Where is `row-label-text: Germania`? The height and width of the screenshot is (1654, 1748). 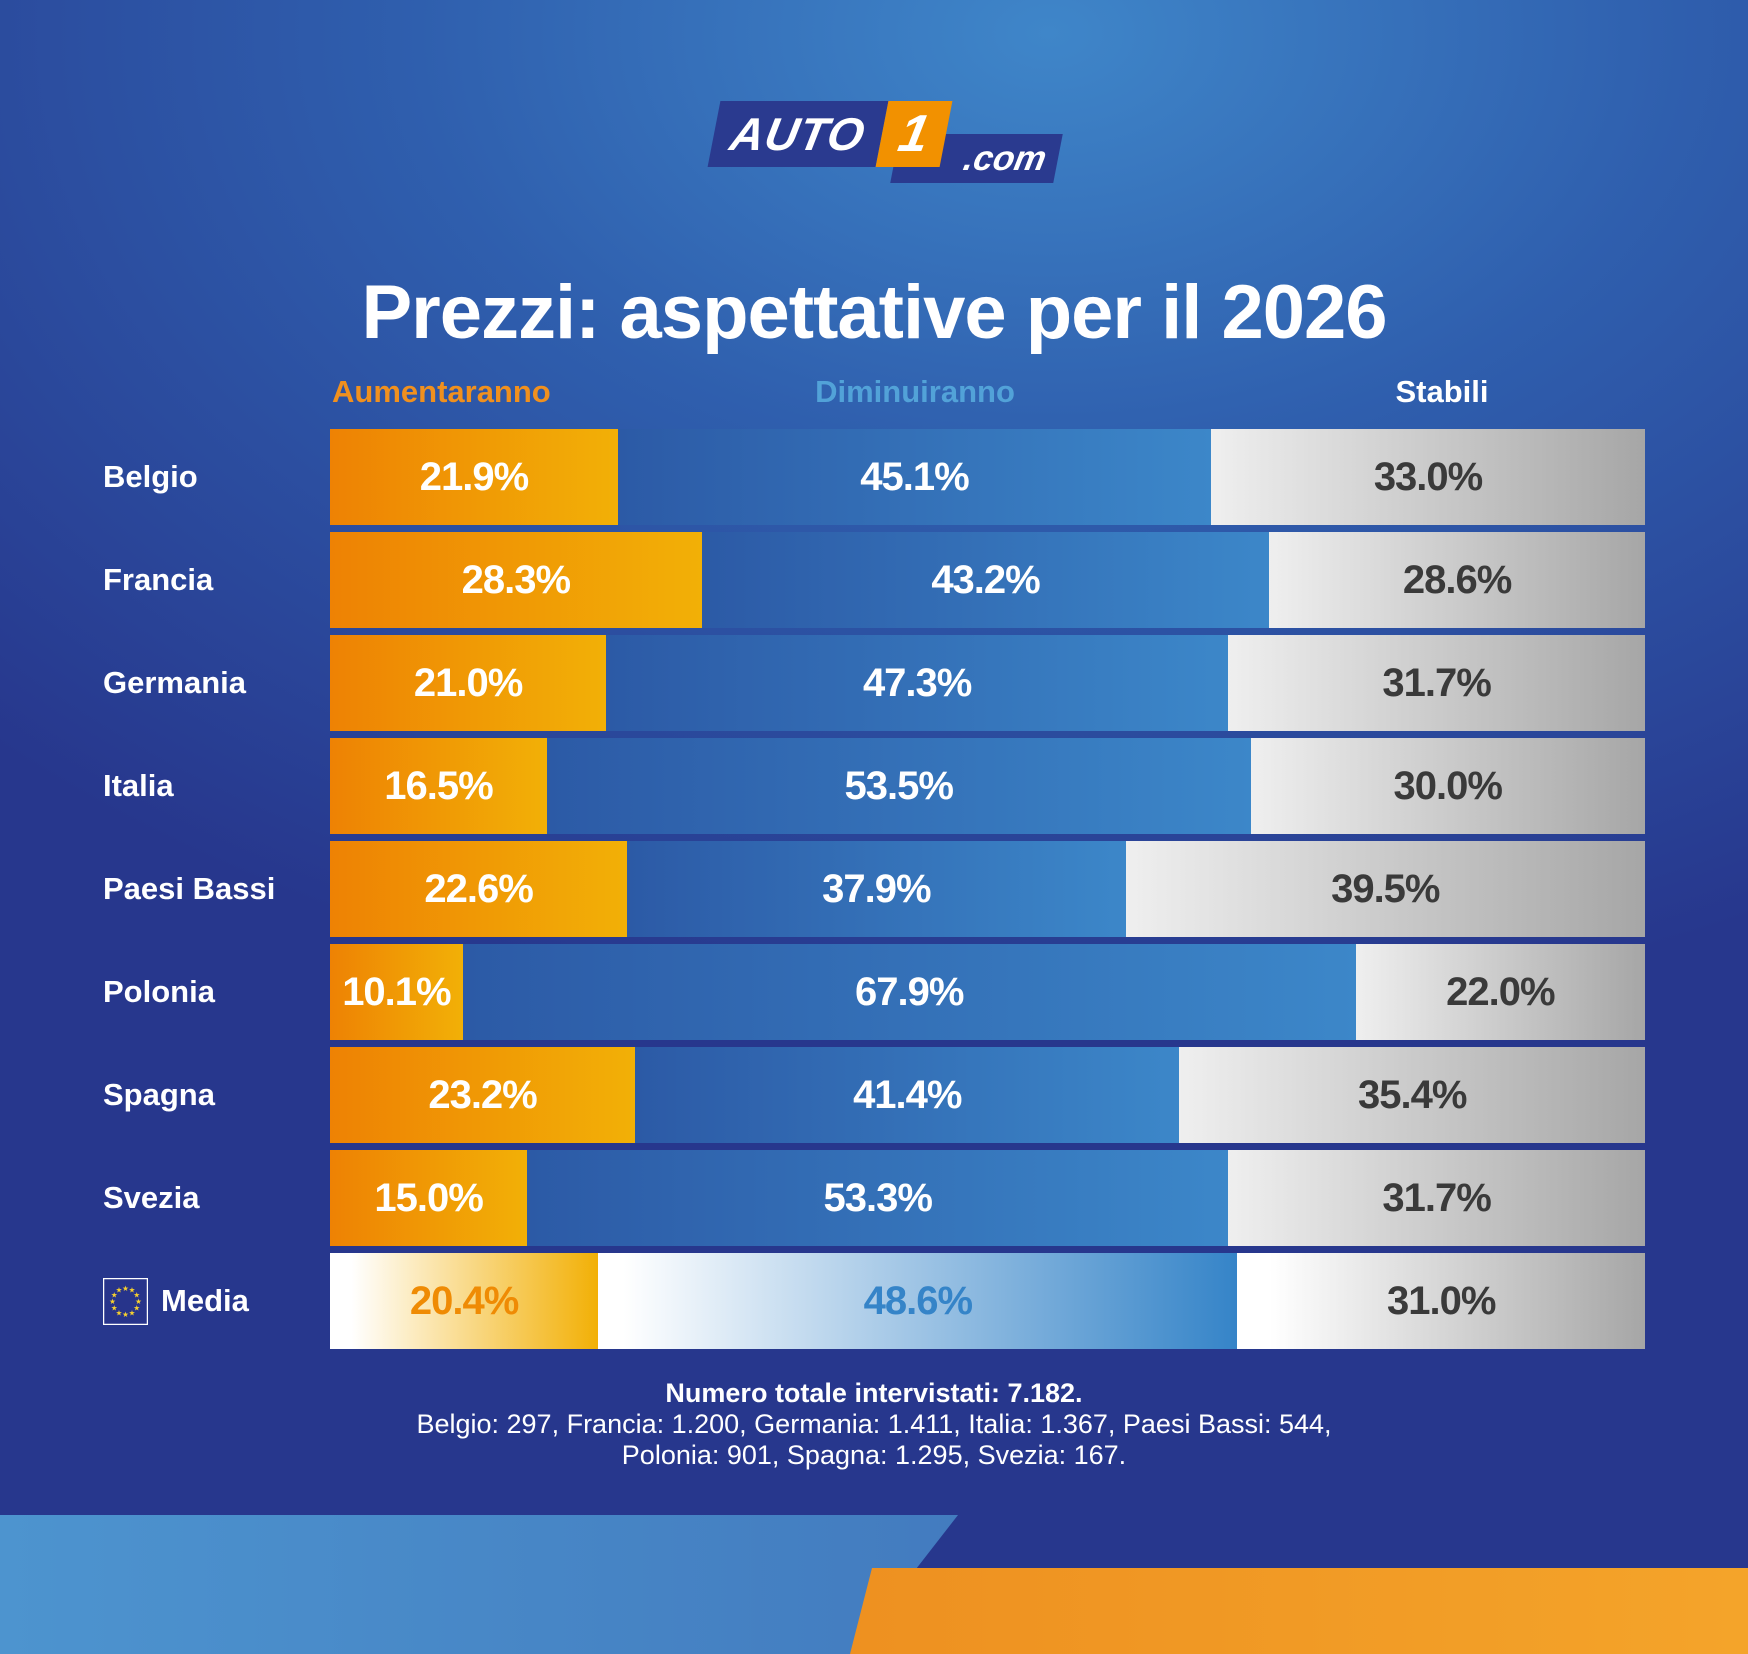 row-label-text: Germania is located at coordinates (175, 682).